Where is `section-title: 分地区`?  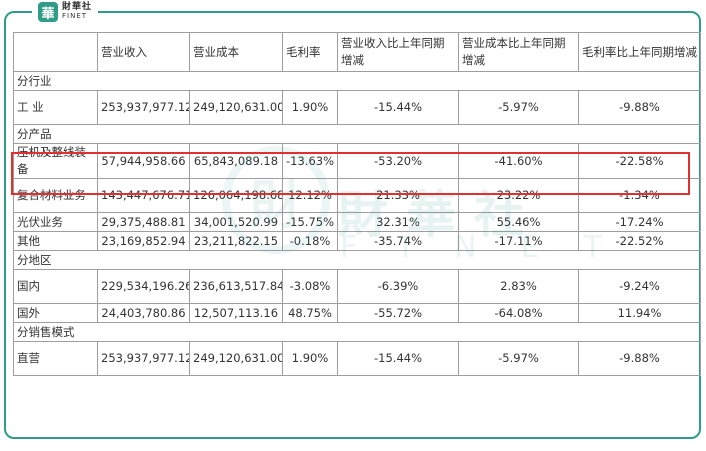
section-title: 分地区 is located at coordinates (357, 260).